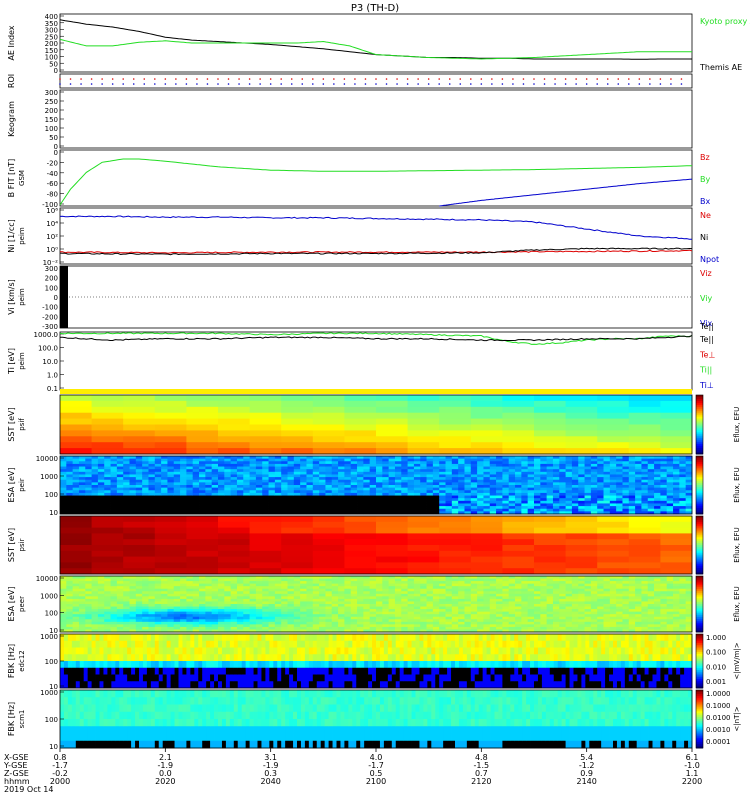 This screenshot has width=750, height=800. Describe the element at coordinates (699, 431) in the screenshot. I see `colorbar-step` at that location.